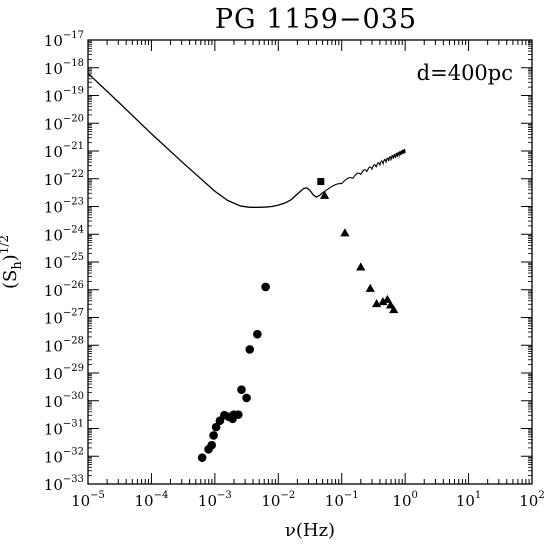 The width and height of the screenshot is (553, 546). What do you see at coordinates (64, 179) in the screenshot?
I see `y-tick-label: 10−22` at bounding box center [64, 179].